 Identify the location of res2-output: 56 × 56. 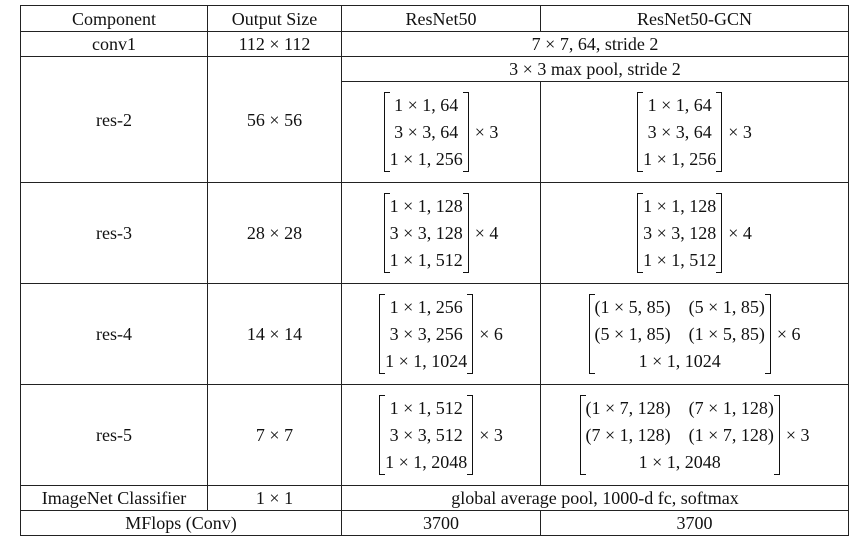
(274, 119).